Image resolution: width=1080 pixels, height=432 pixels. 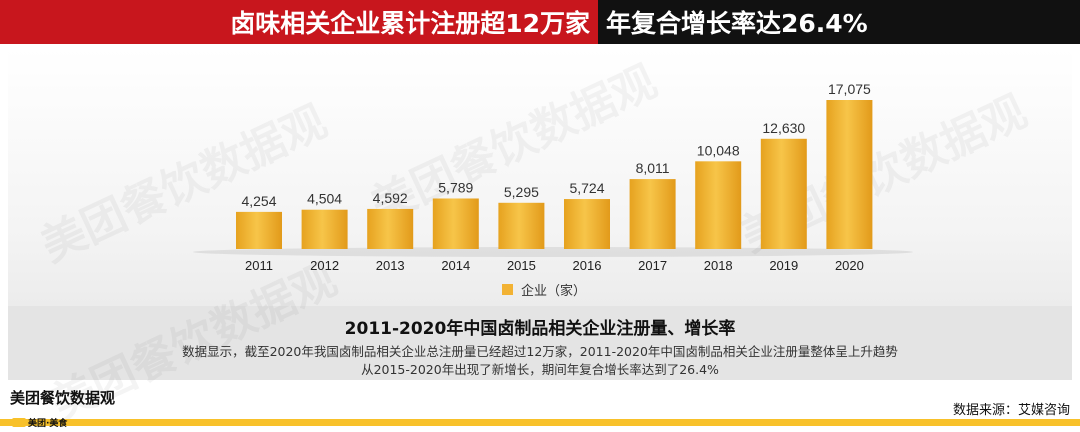 I want to click on legend: 企业（家）, so click(x=544, y=289).